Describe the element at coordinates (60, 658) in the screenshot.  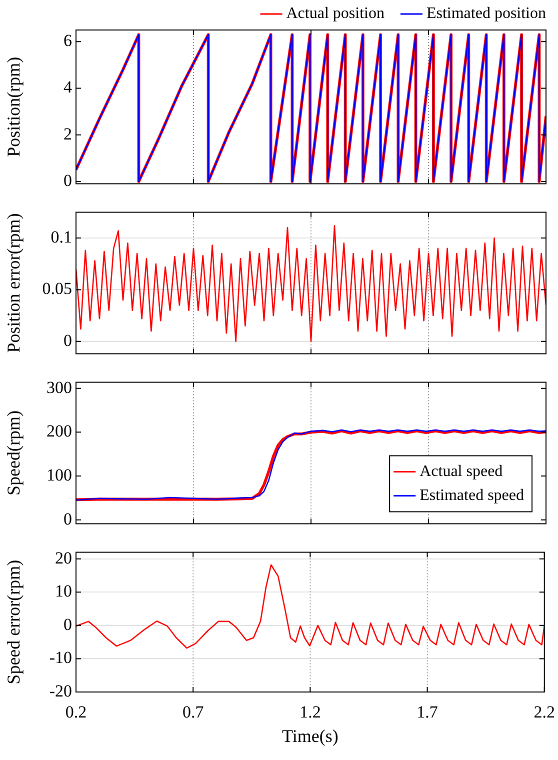
I see `y-tick-label: -10` at that location.